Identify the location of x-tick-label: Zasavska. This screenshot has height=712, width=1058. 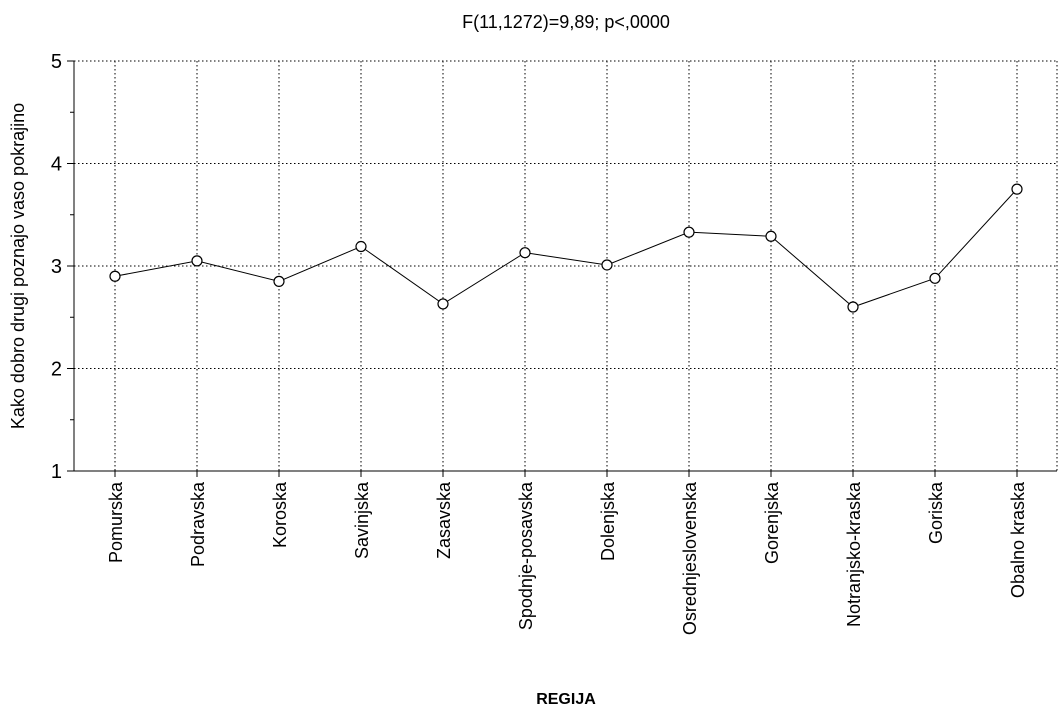
(444, 520).